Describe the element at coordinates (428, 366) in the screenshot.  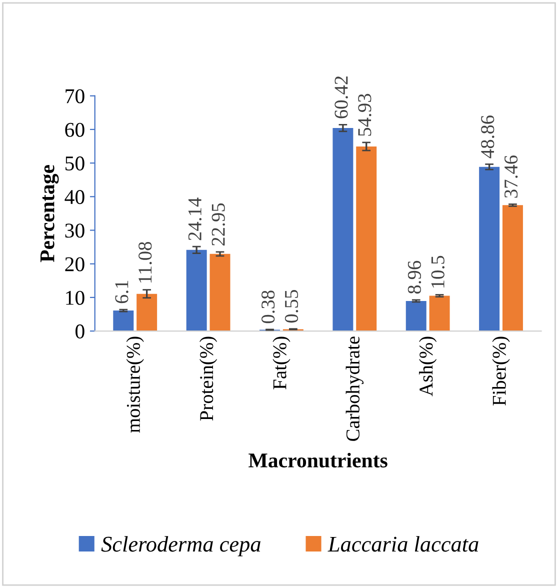
I see `x-tick-label: Ash(%)` at that location.